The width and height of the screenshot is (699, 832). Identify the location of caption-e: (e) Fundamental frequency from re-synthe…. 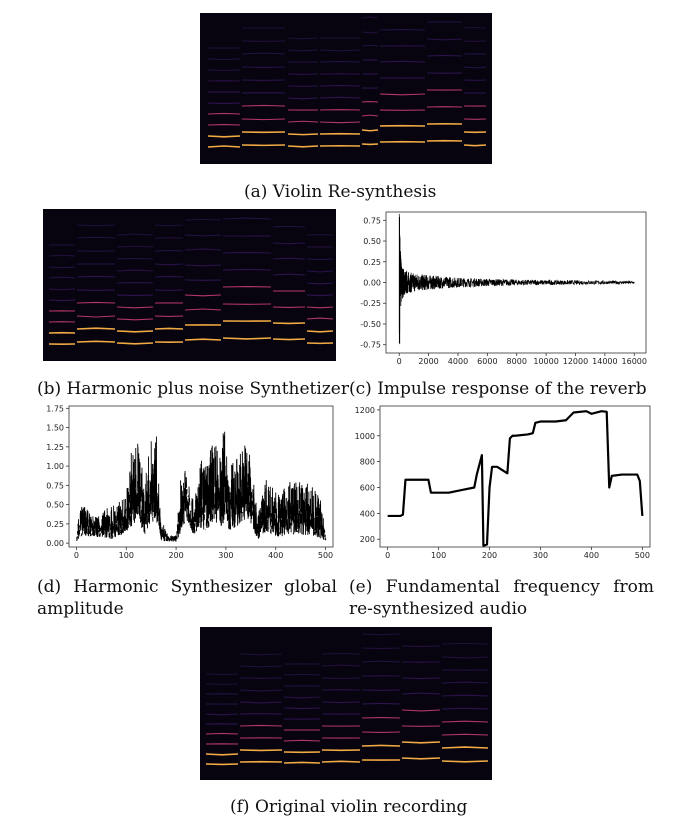
(501, 598).